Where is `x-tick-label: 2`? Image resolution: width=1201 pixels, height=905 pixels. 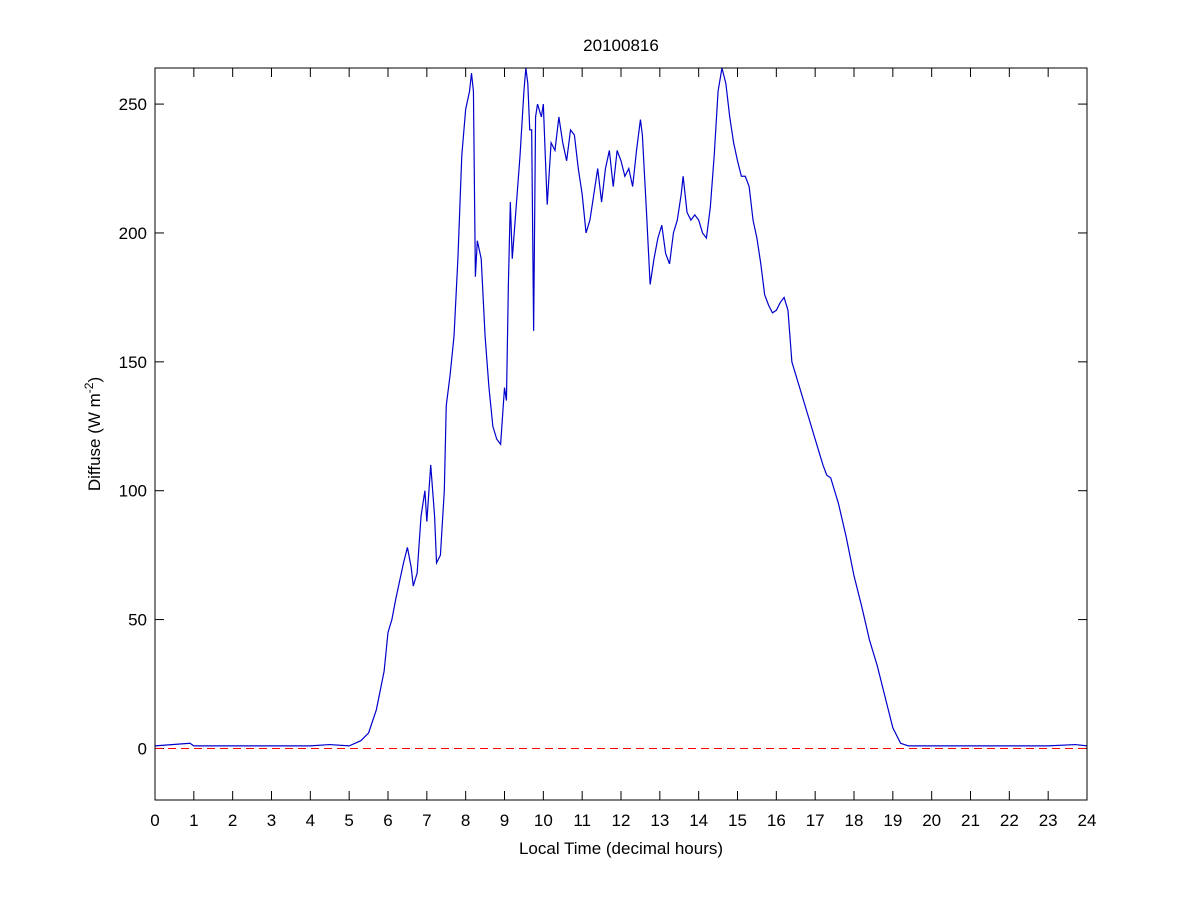 x-tick-label: 2 is located at coordinates (232, 820).